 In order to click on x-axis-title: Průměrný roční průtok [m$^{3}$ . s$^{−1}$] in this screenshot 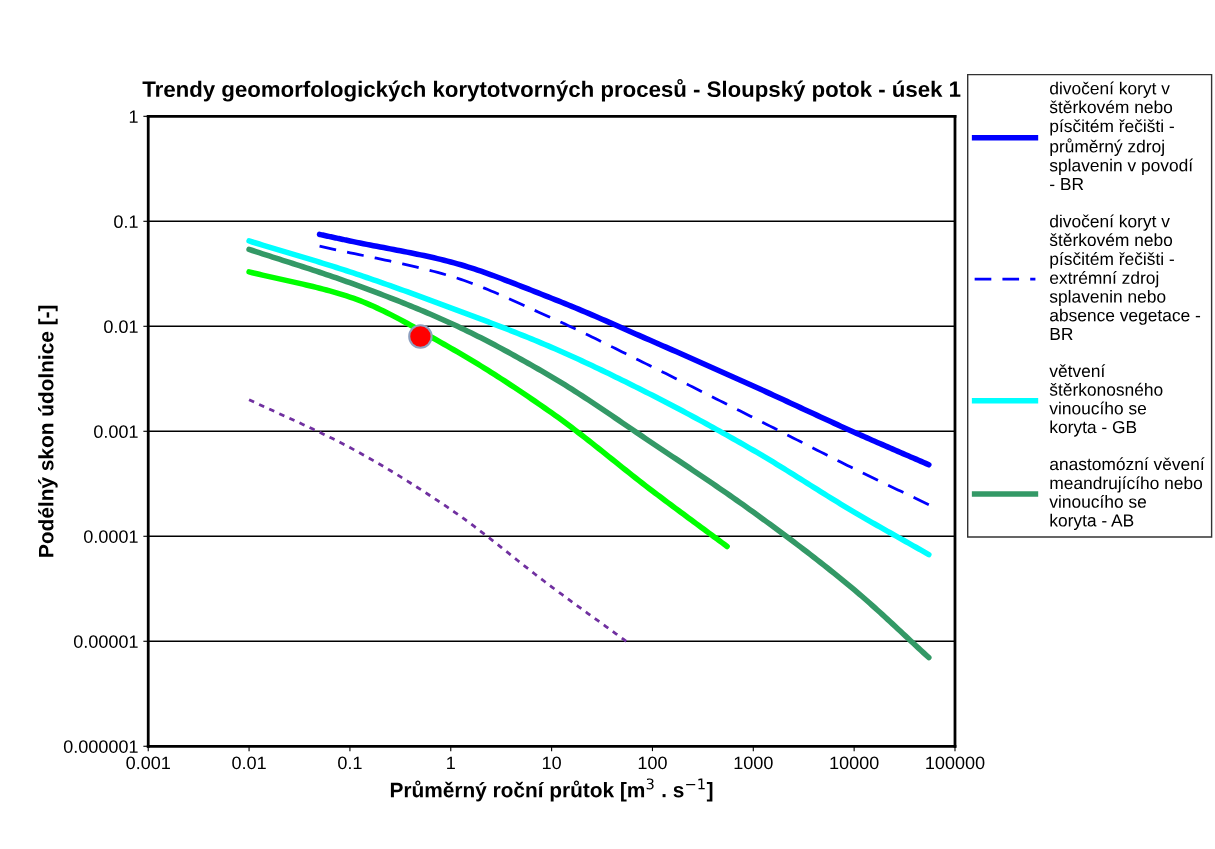, I will do `click(551, 790)`.